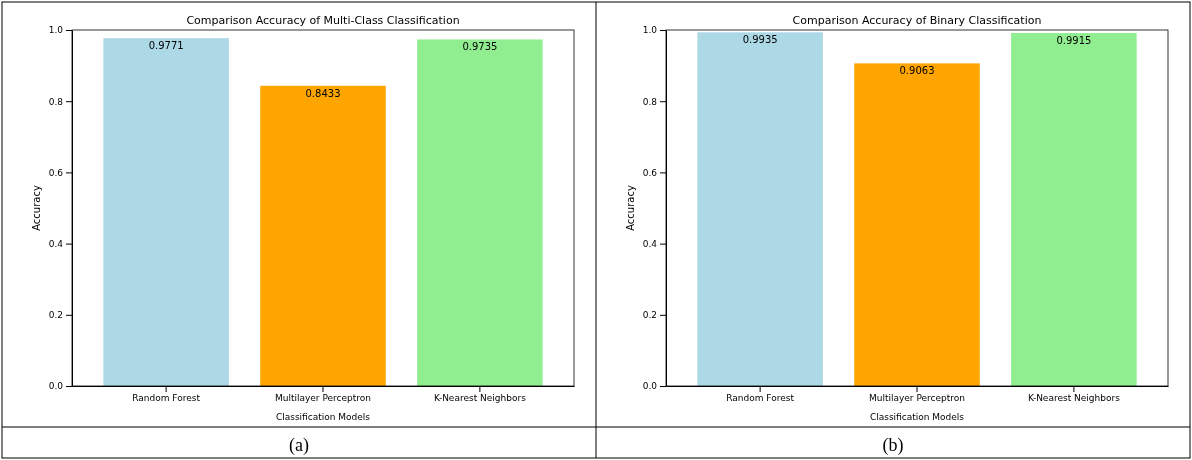 The image size is (1192, 460). What do you see at coordinates (917, 71) in the screenshot?
I see `data-label: 0.9063` at bounding box center [917, 71].